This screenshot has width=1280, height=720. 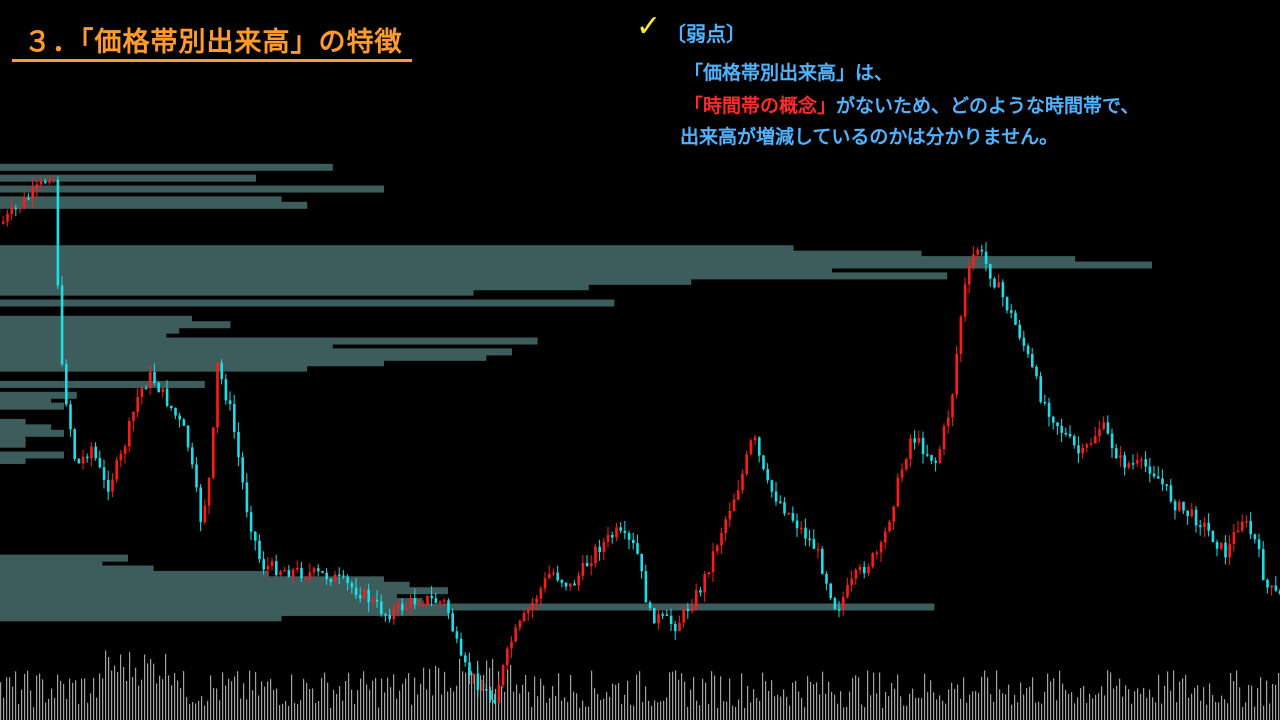 What do you see at coordinates (649, 26) in the screenshot?
I see `checkmark-icon: ✓` at bounding box center [649, 26].